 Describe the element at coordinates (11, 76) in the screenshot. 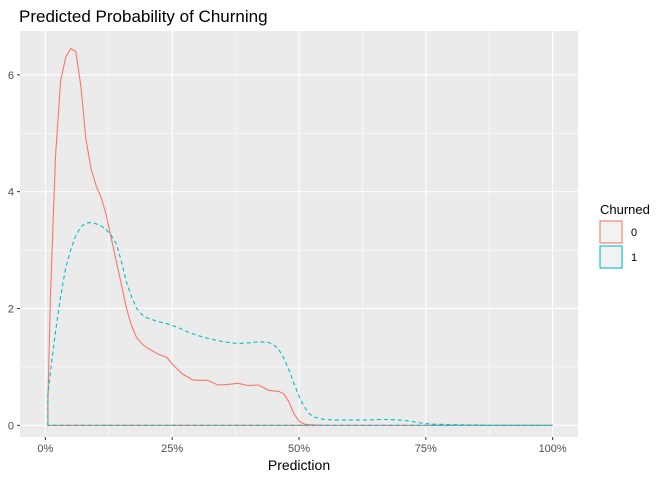

I see `y-tick-label: 6` at that location.